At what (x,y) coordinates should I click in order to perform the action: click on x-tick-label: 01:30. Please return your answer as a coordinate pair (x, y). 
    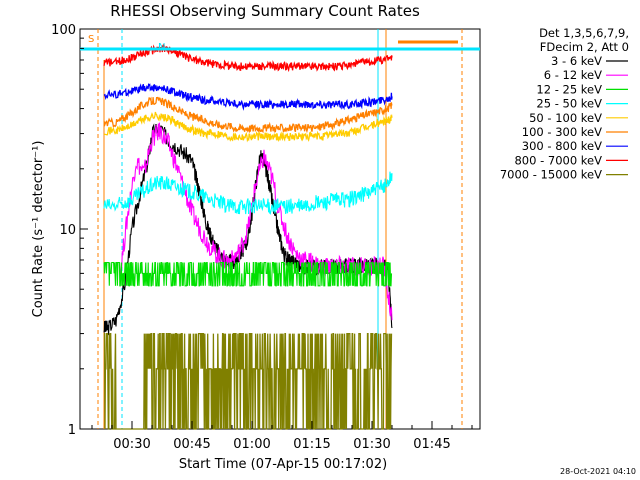
    Looking at the image, I should click on (371, 444).